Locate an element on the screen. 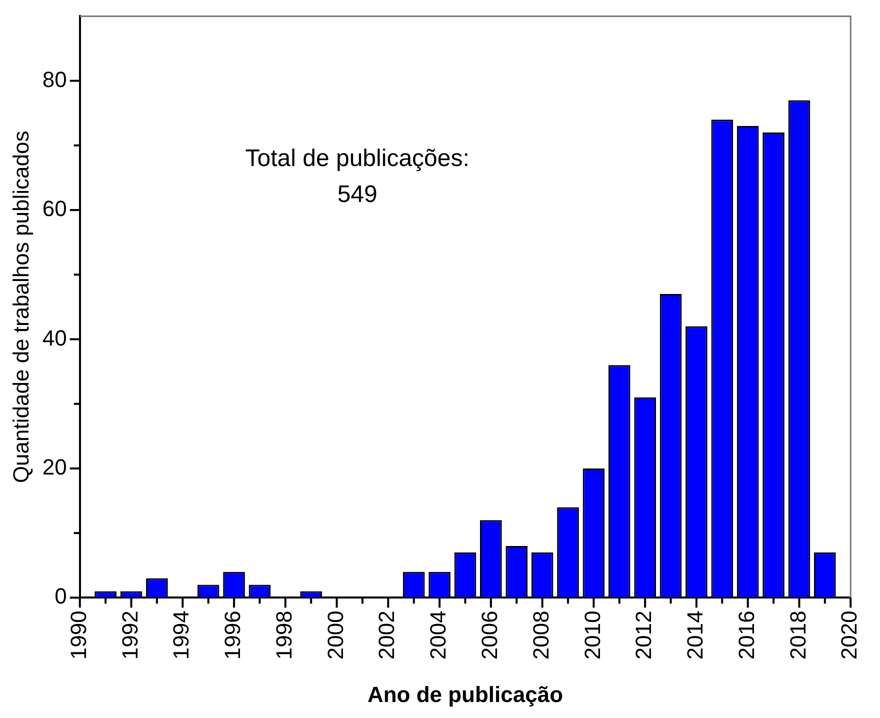  x-axis-title: Ano de publicação is located at coordinates (465, 694).